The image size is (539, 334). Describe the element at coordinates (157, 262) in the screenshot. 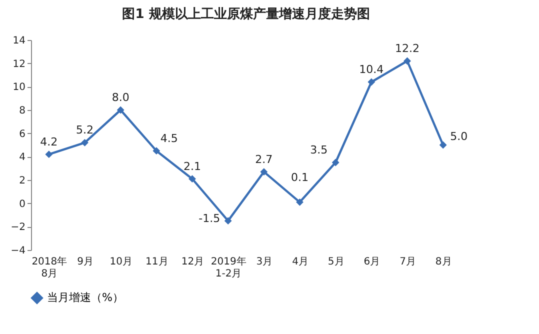

I see `x-tick-label: 11月` at that location.